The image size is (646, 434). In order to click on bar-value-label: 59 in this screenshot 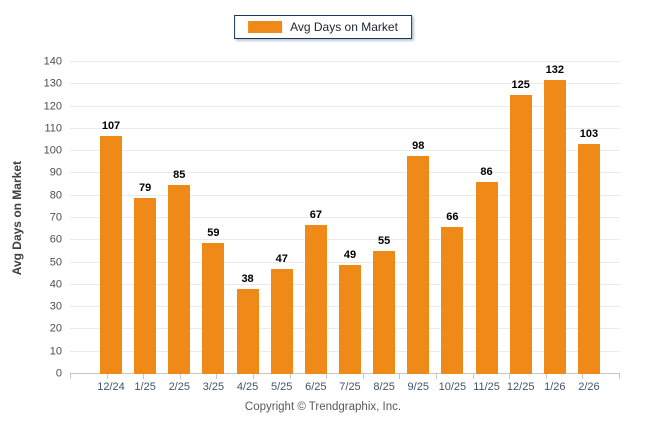, I will do `click(213, 232)`.